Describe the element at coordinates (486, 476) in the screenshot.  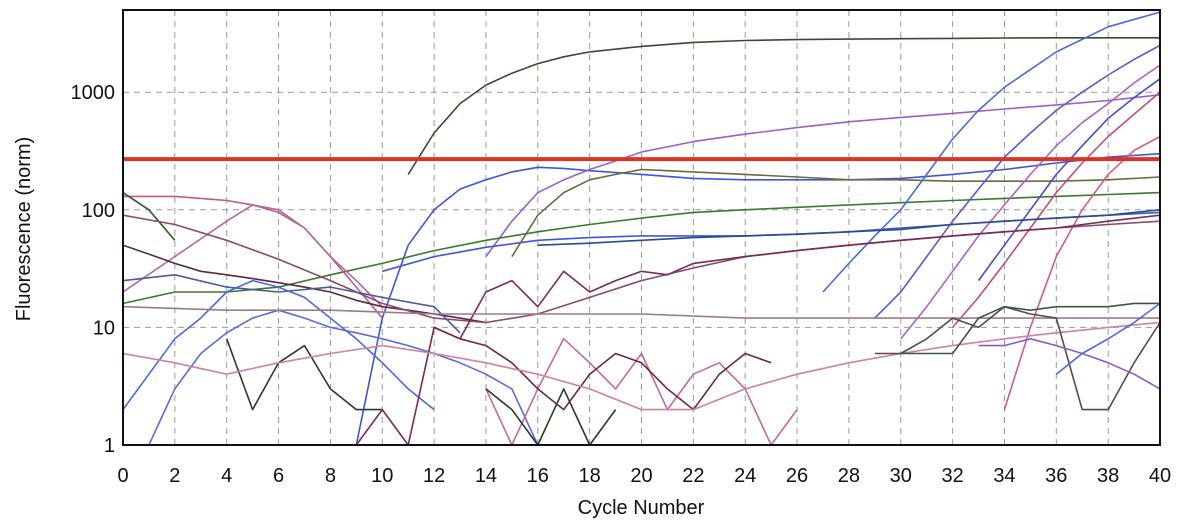
I see `x-tick-label: 14` at that location.